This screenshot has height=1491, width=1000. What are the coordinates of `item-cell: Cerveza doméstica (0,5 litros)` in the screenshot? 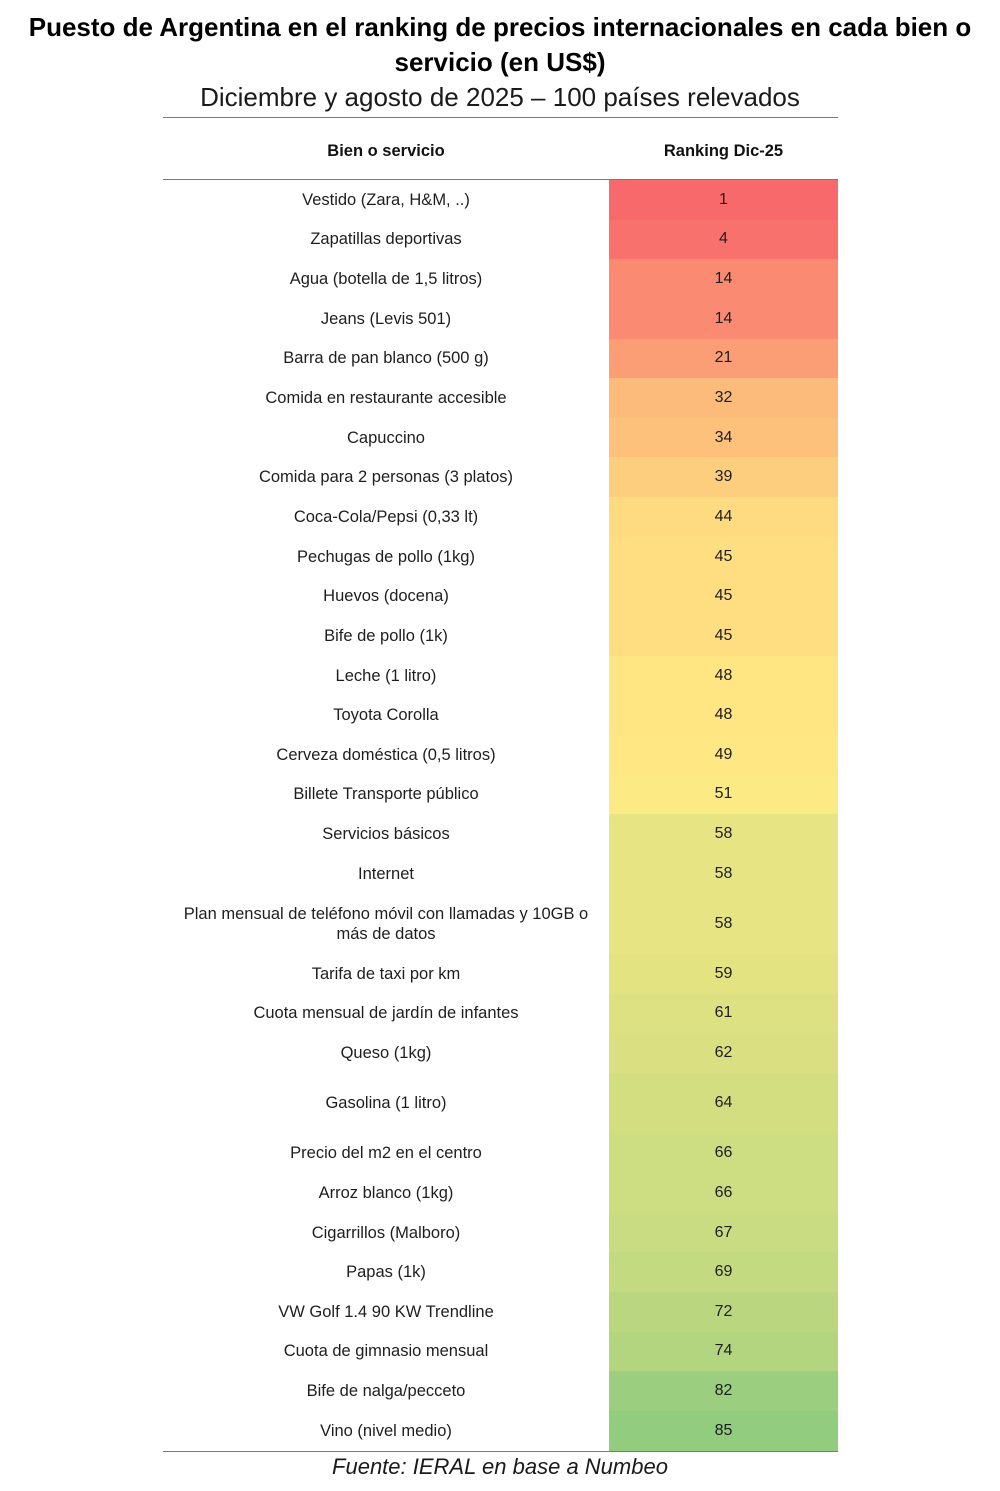 It's located at (386, 754).